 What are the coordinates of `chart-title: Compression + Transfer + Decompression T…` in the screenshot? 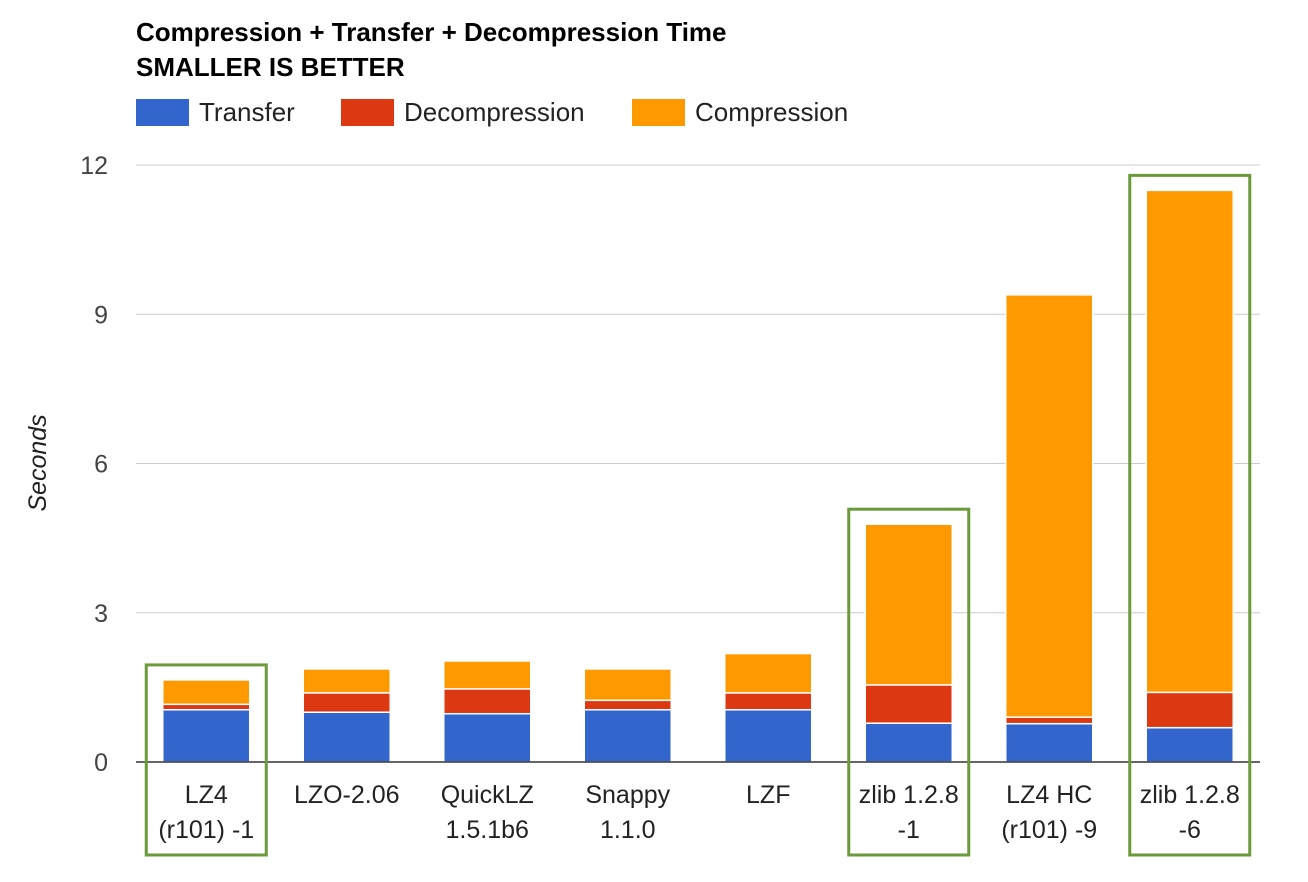 It's located at (431, 32).